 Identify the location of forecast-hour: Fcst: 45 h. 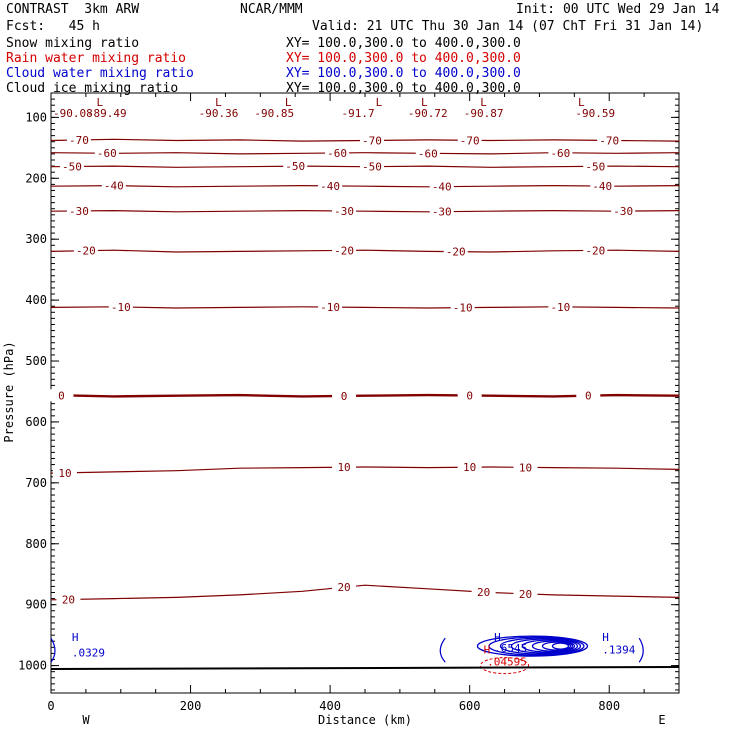
(53, 26).